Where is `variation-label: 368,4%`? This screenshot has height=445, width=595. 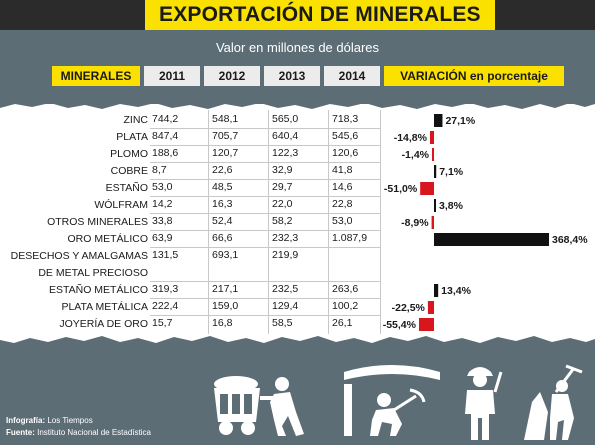 variation-label: 368,4% is located at coordinates (570, 240).